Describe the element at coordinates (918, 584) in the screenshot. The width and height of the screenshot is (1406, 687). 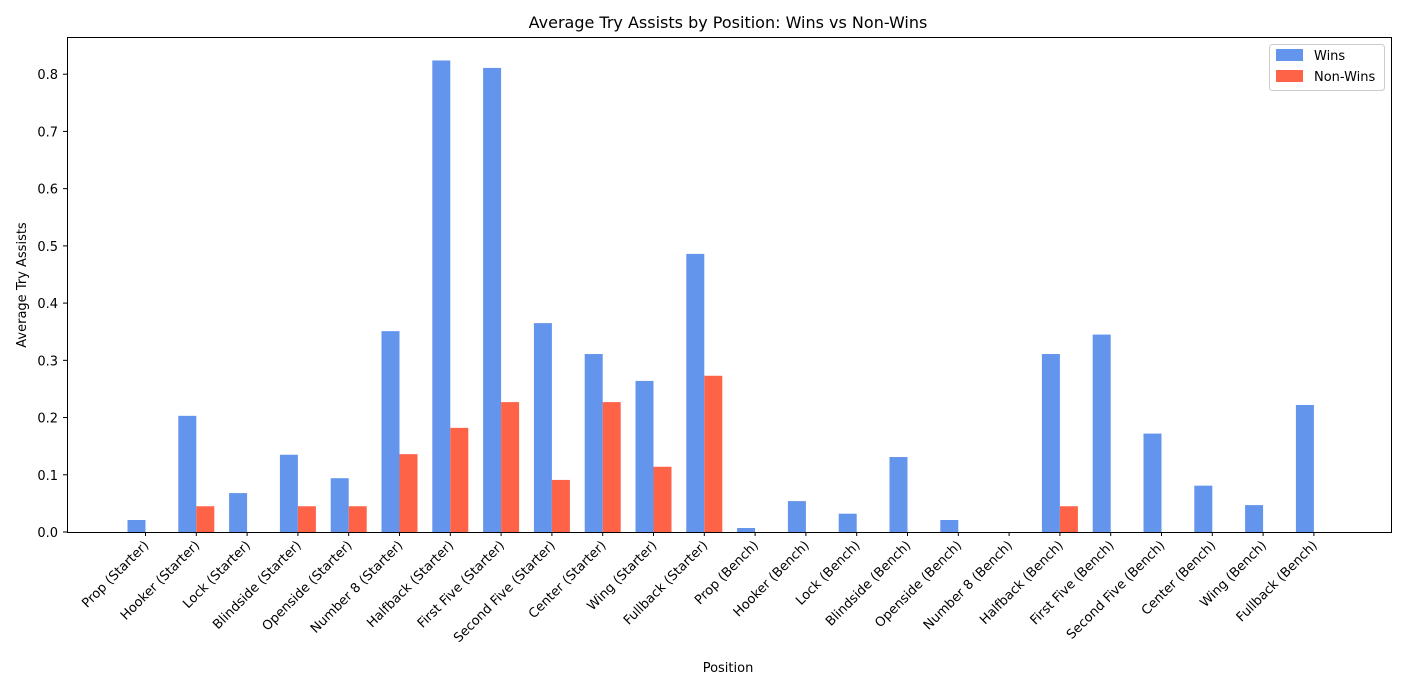
I see `x-tick-label: Openside (Bench)` at that location.